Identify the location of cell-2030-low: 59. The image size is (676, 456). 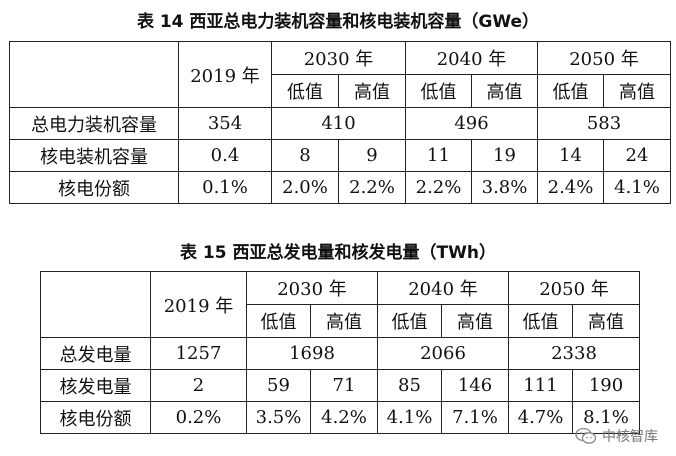
(278, 385).